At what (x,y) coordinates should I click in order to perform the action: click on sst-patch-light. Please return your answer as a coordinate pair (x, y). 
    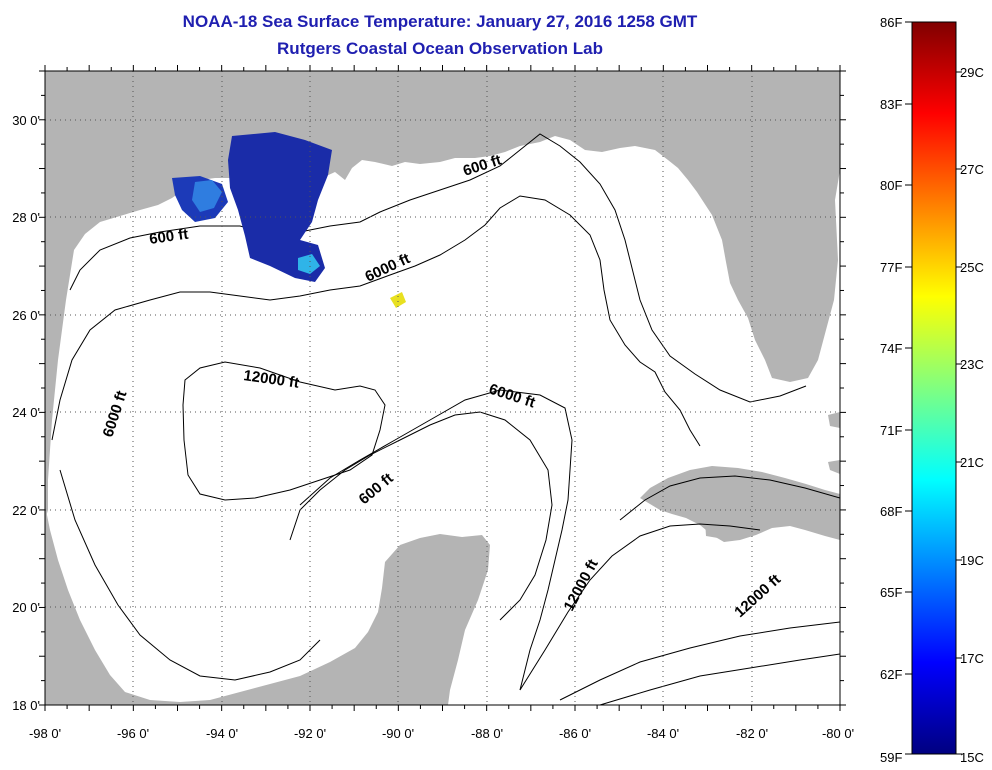
    Looking at the image, I should click on (207, 196).